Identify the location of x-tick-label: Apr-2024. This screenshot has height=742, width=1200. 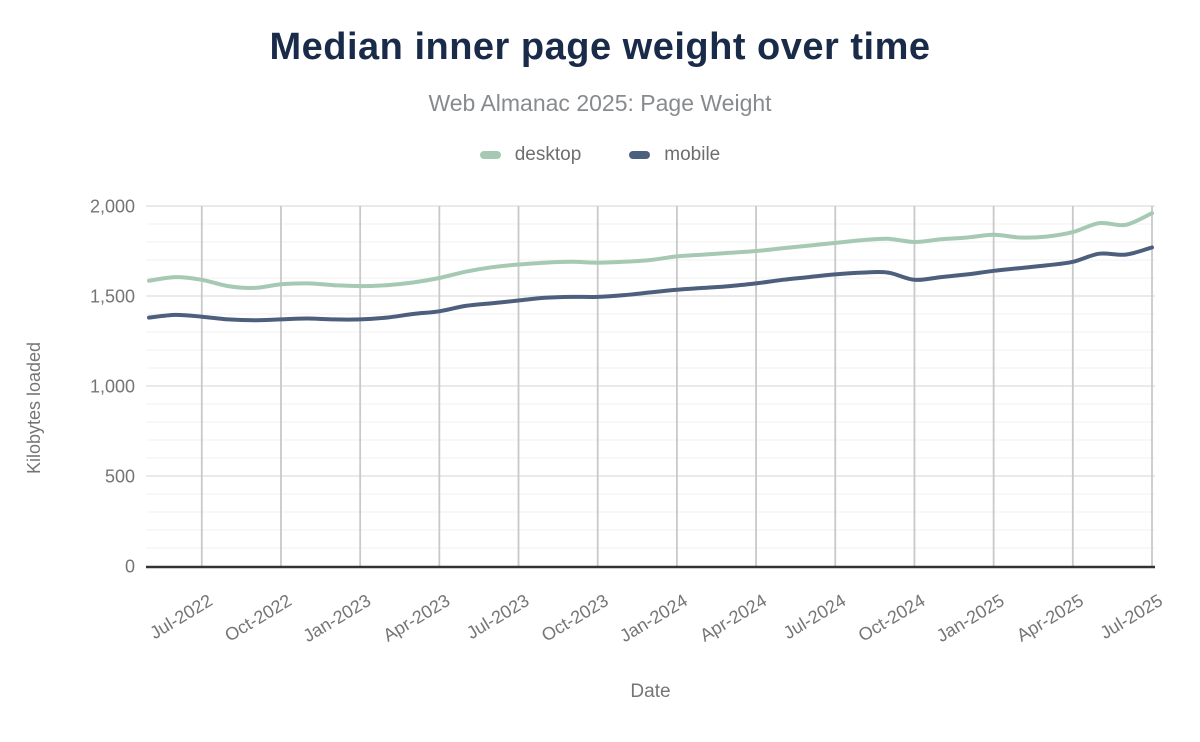
(733, 617).